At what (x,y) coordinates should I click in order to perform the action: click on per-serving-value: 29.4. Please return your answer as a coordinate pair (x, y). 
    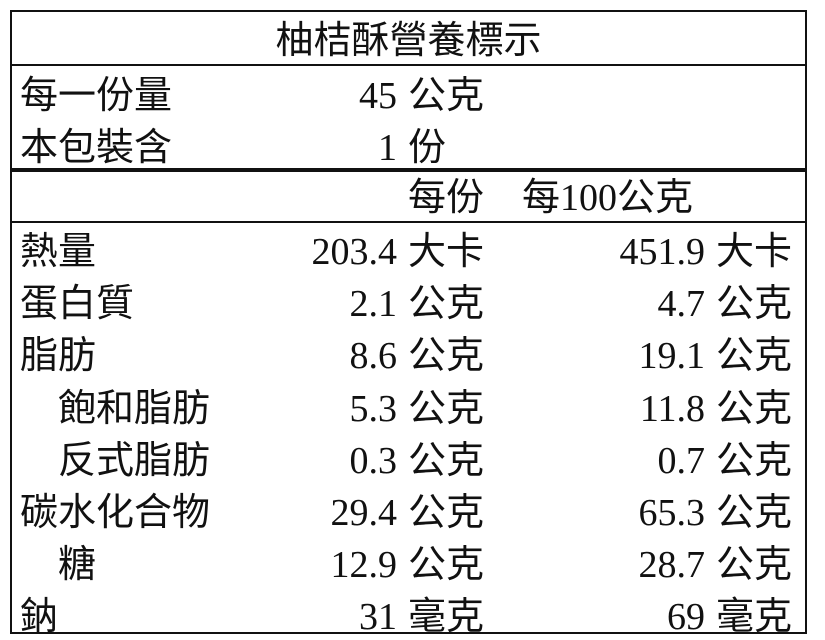
    Looking at the image, I should click on (364, 513).